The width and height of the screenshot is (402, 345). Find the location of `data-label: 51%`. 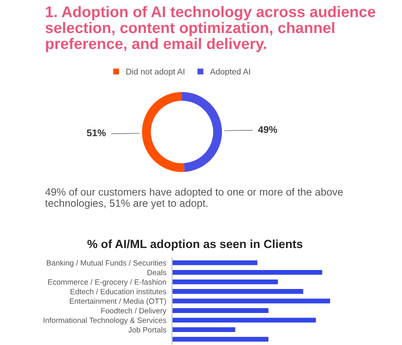

data-label: 51% is located at coordinates (96, 132).